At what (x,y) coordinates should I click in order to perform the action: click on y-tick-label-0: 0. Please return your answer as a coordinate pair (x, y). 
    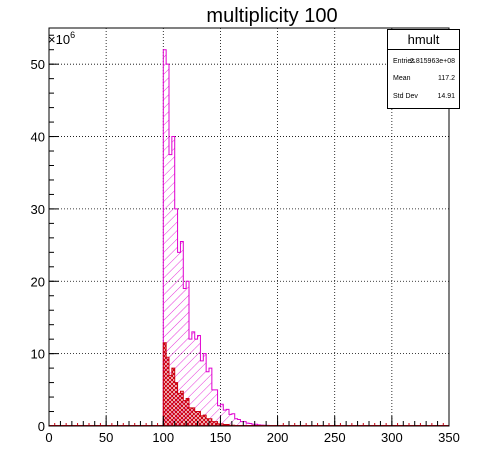
    Looking at the image, I should click on (41, 426).